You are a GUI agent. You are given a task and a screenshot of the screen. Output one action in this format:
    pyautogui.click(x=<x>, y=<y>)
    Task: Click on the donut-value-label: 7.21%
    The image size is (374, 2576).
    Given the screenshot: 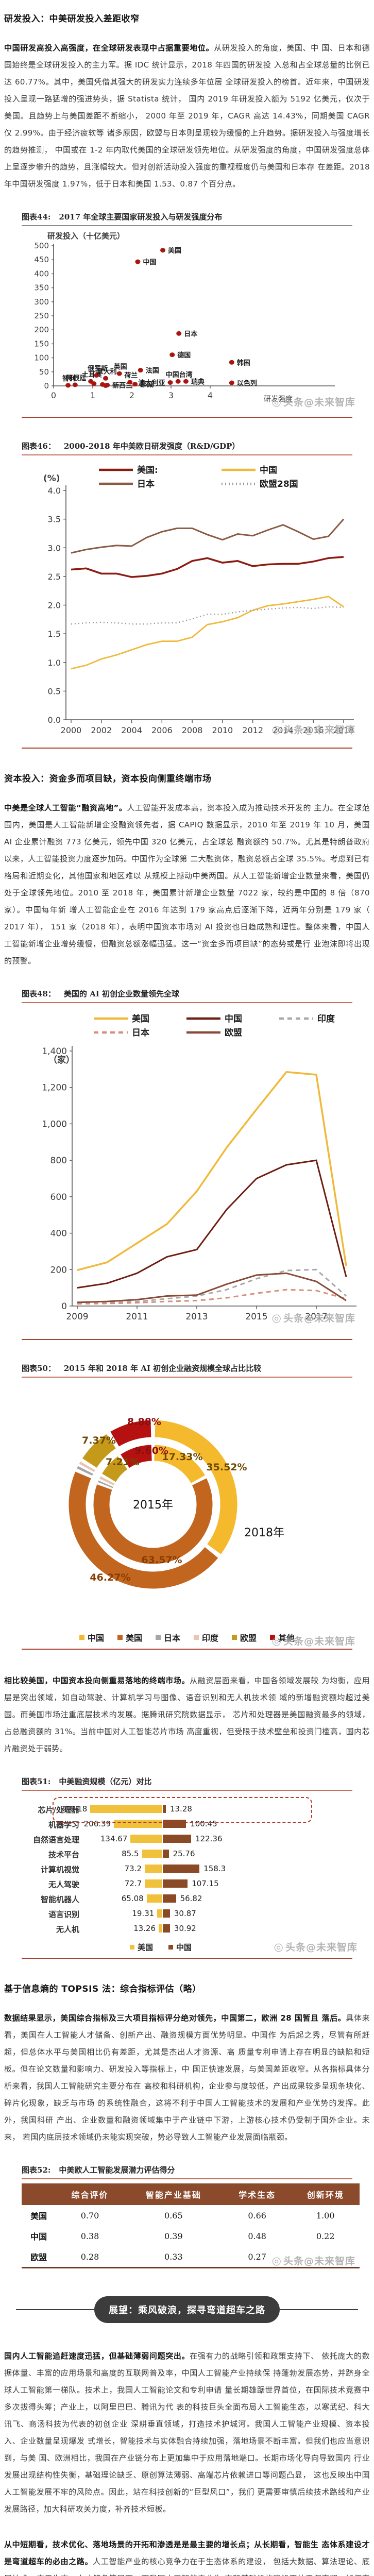 What is the action you would take?
    pyautogui.click(x=123, y=1462)
    